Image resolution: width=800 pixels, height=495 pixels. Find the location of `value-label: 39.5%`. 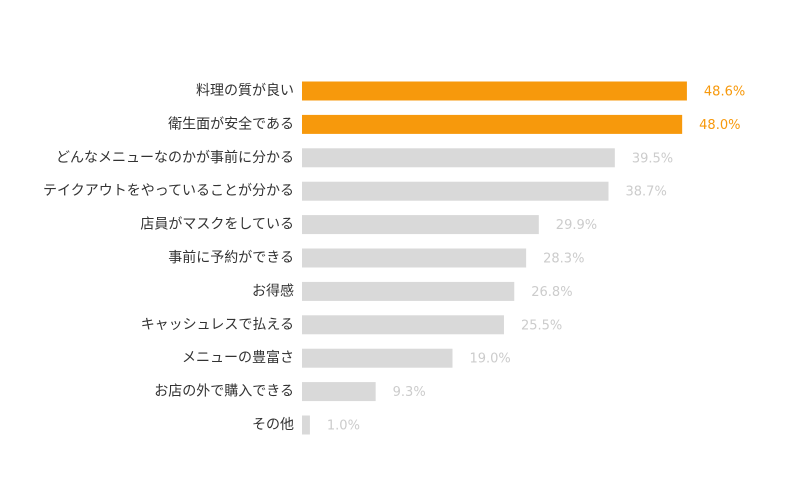

value-label: 39.5% is located at coordinates (652, 158).